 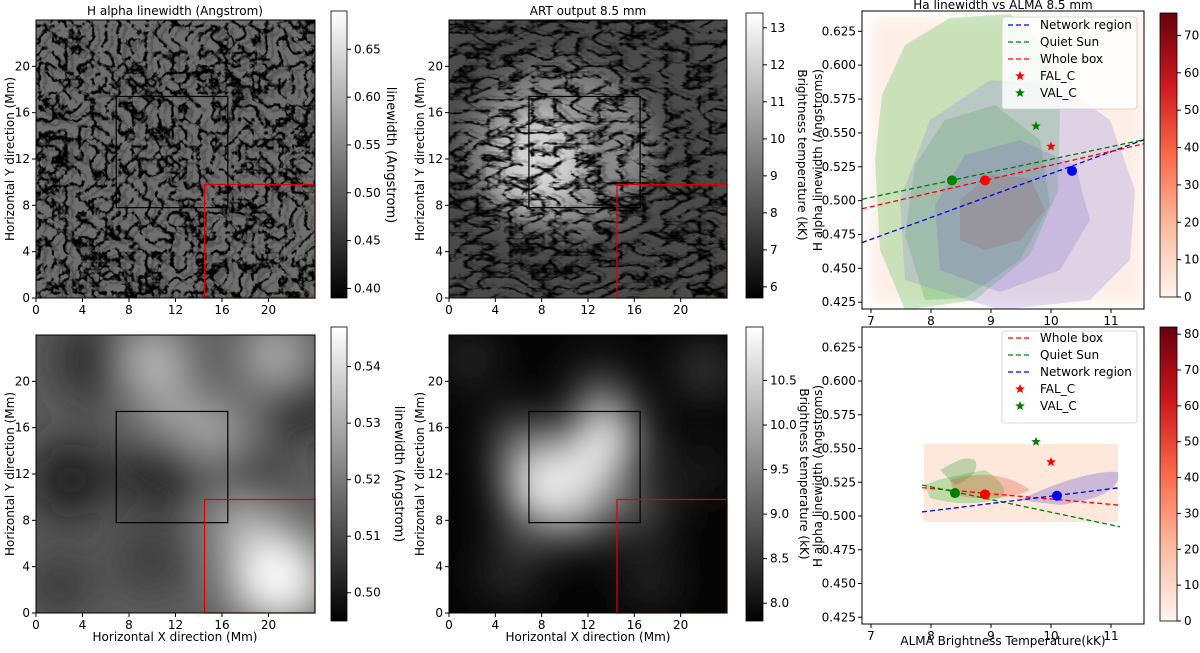 What do you see at coordinates (777, 102) in the screenshot?
I see `colorbar-tick-label: 11` at bounding box center [777, 102].